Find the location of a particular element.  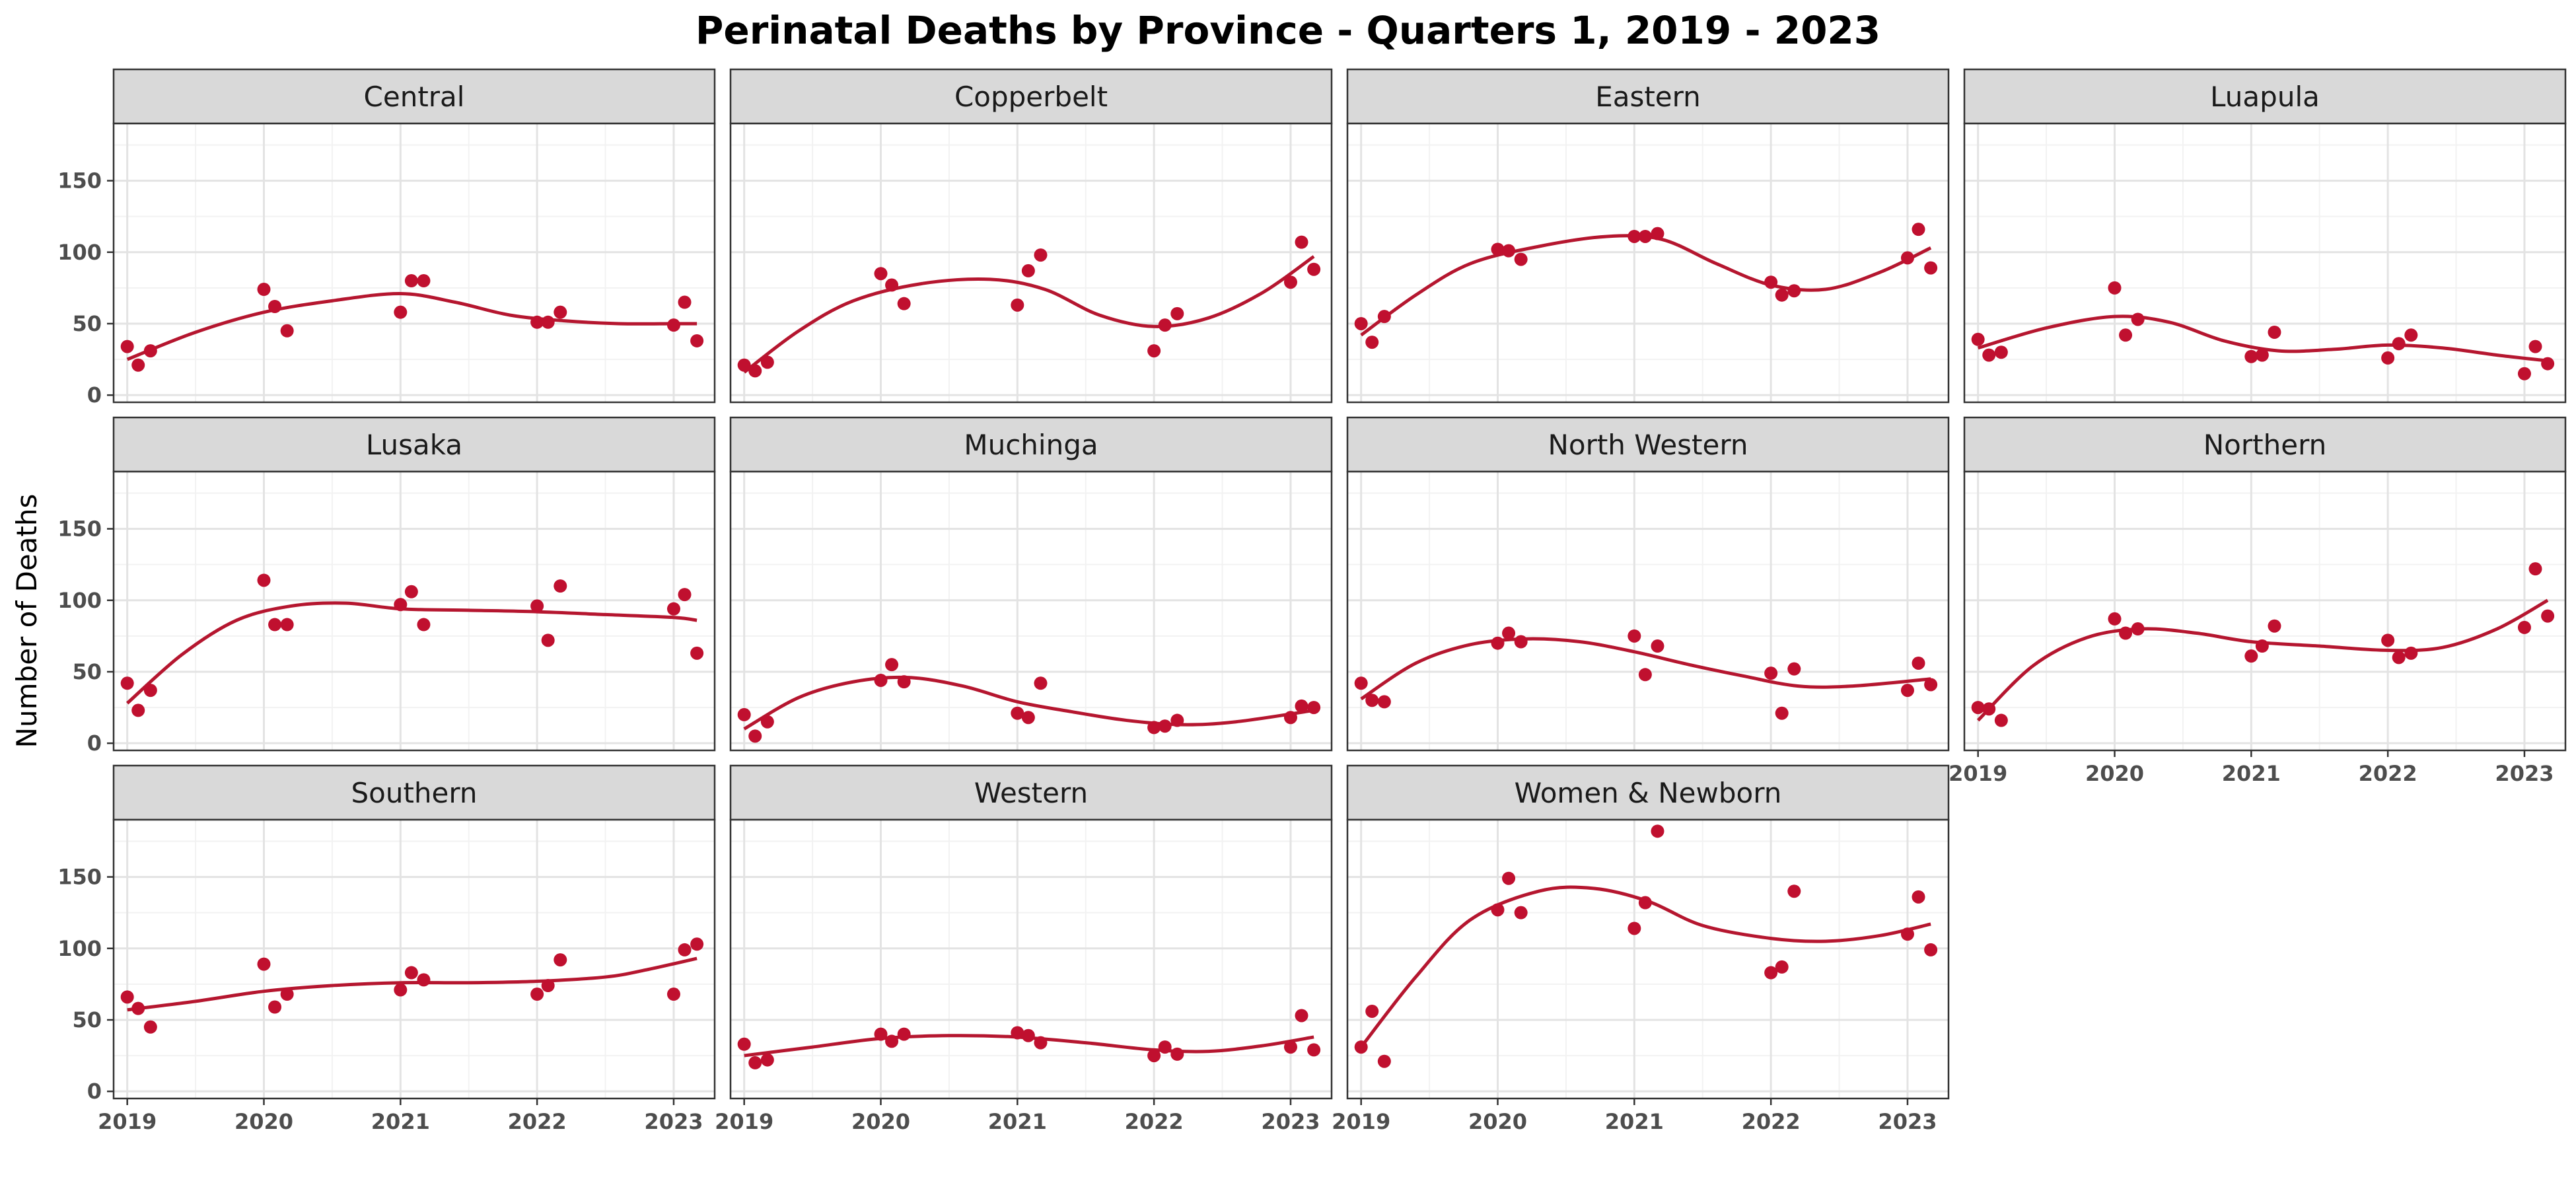

facet-panel-north-western: North Western is located at coordinates (1648, 584).